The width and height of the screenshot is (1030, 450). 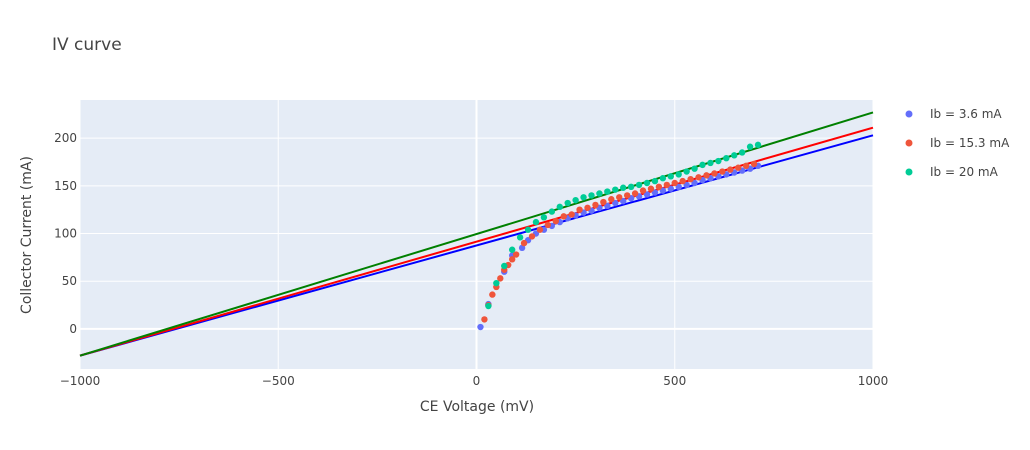 What do you see at coordinates (970, 143) in the screenshot?
I see `legend-label: Ib = 15.3 mA` at bounding box center [970, 143].